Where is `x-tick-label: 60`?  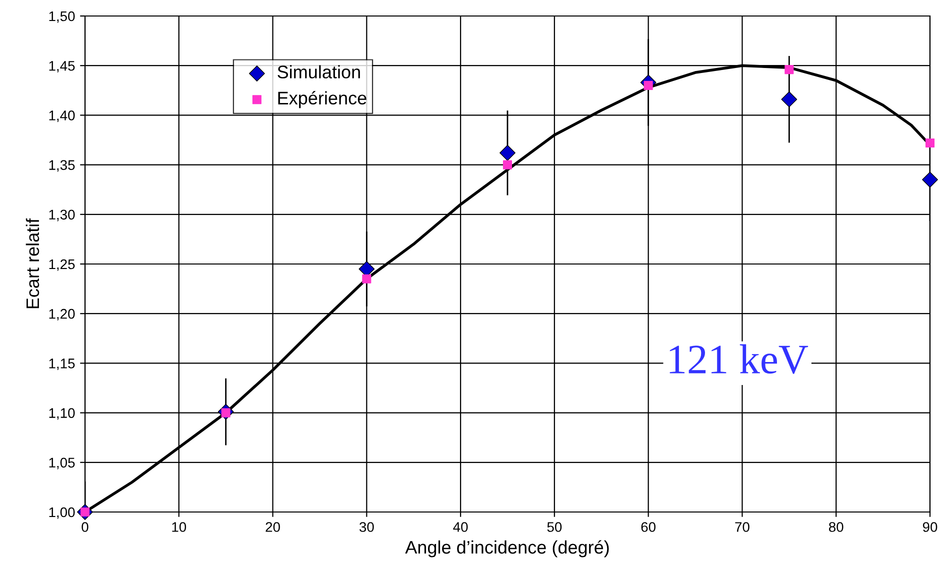 x-tick-label: 60 is located at coordinates (648, 527).